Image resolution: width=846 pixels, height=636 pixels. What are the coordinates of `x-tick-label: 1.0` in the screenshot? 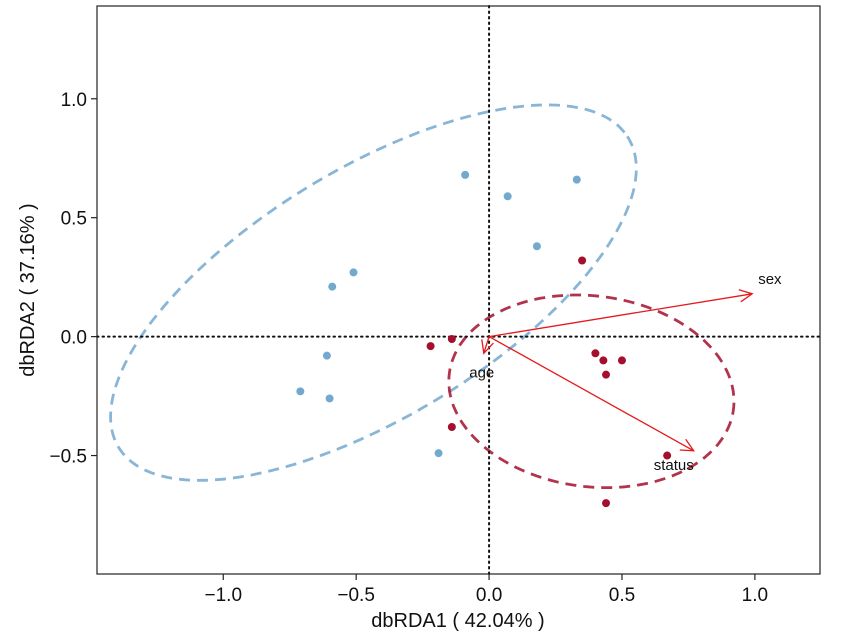 It's located at (755, 595).